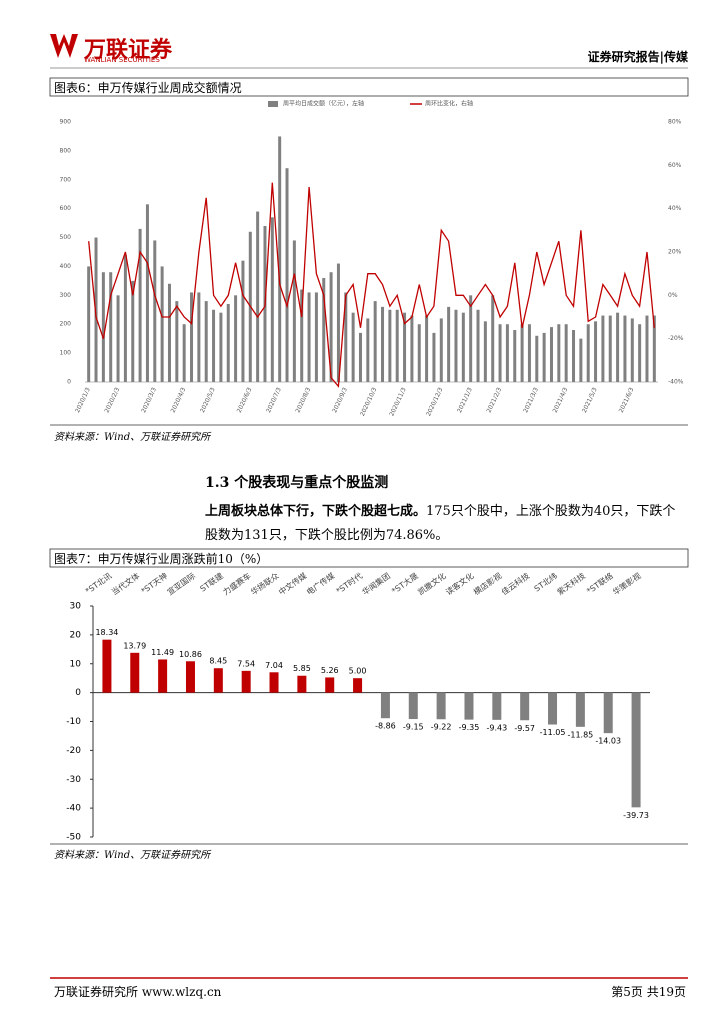  I want to click on x-tick-label: 2020/12/3, so click(434, 401).